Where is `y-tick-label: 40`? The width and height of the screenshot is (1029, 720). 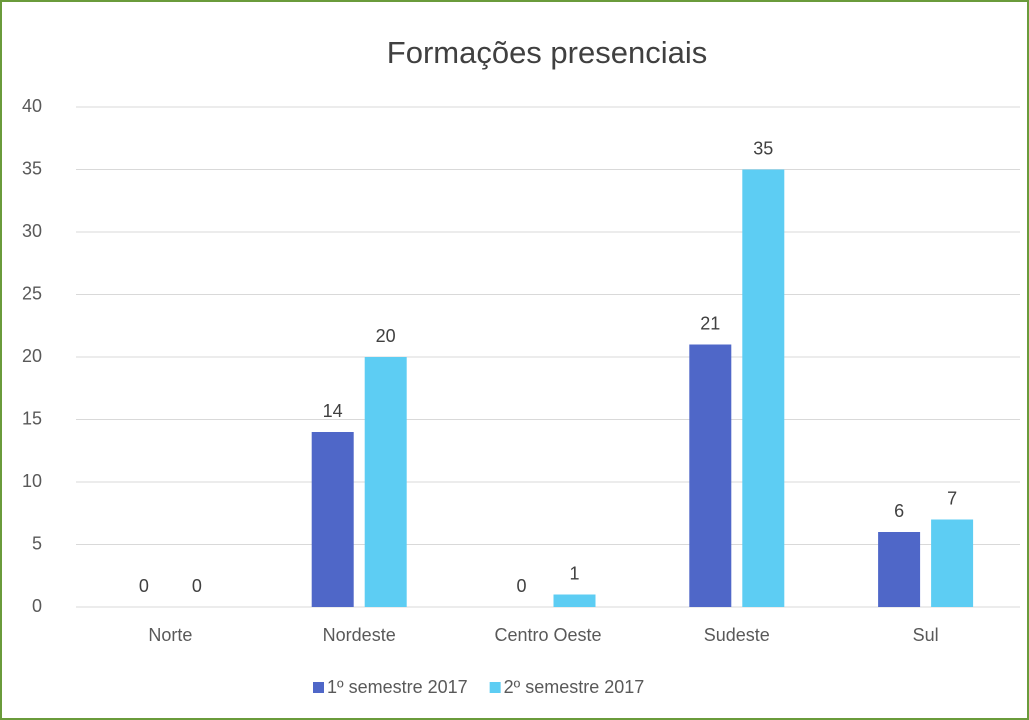
y-tick-label: 40 is located at coordinates (32, 106).